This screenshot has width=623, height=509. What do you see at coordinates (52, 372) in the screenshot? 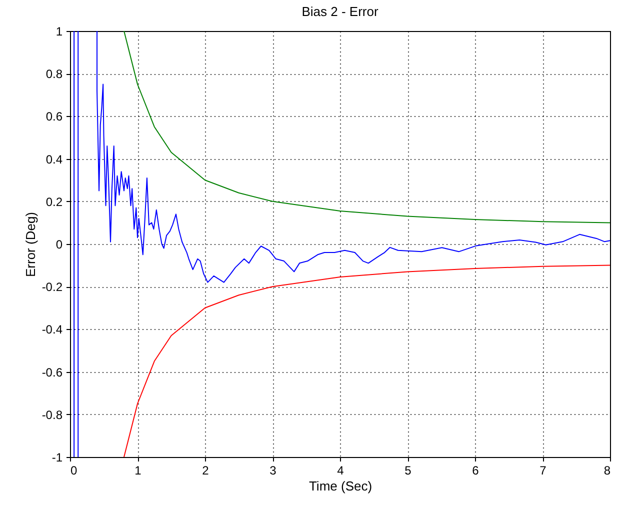
I see `y-tick-label: -0.6` at bounding box center [52, 372].